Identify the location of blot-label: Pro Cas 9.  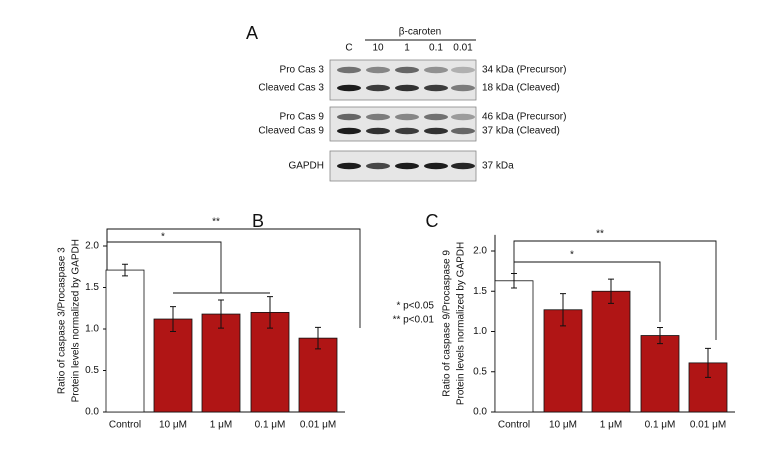
(302, 117).